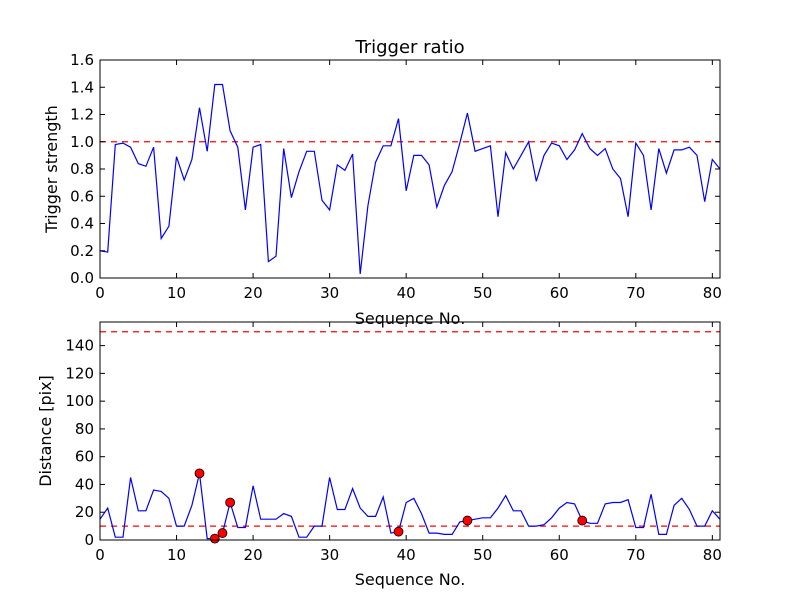 The width and height of the screenshot is (800, 600). What do you see at coordinates (100, 555) in the screenshot?
I see `distance-x-tick-label: 0` at bounding box center [100, 555].